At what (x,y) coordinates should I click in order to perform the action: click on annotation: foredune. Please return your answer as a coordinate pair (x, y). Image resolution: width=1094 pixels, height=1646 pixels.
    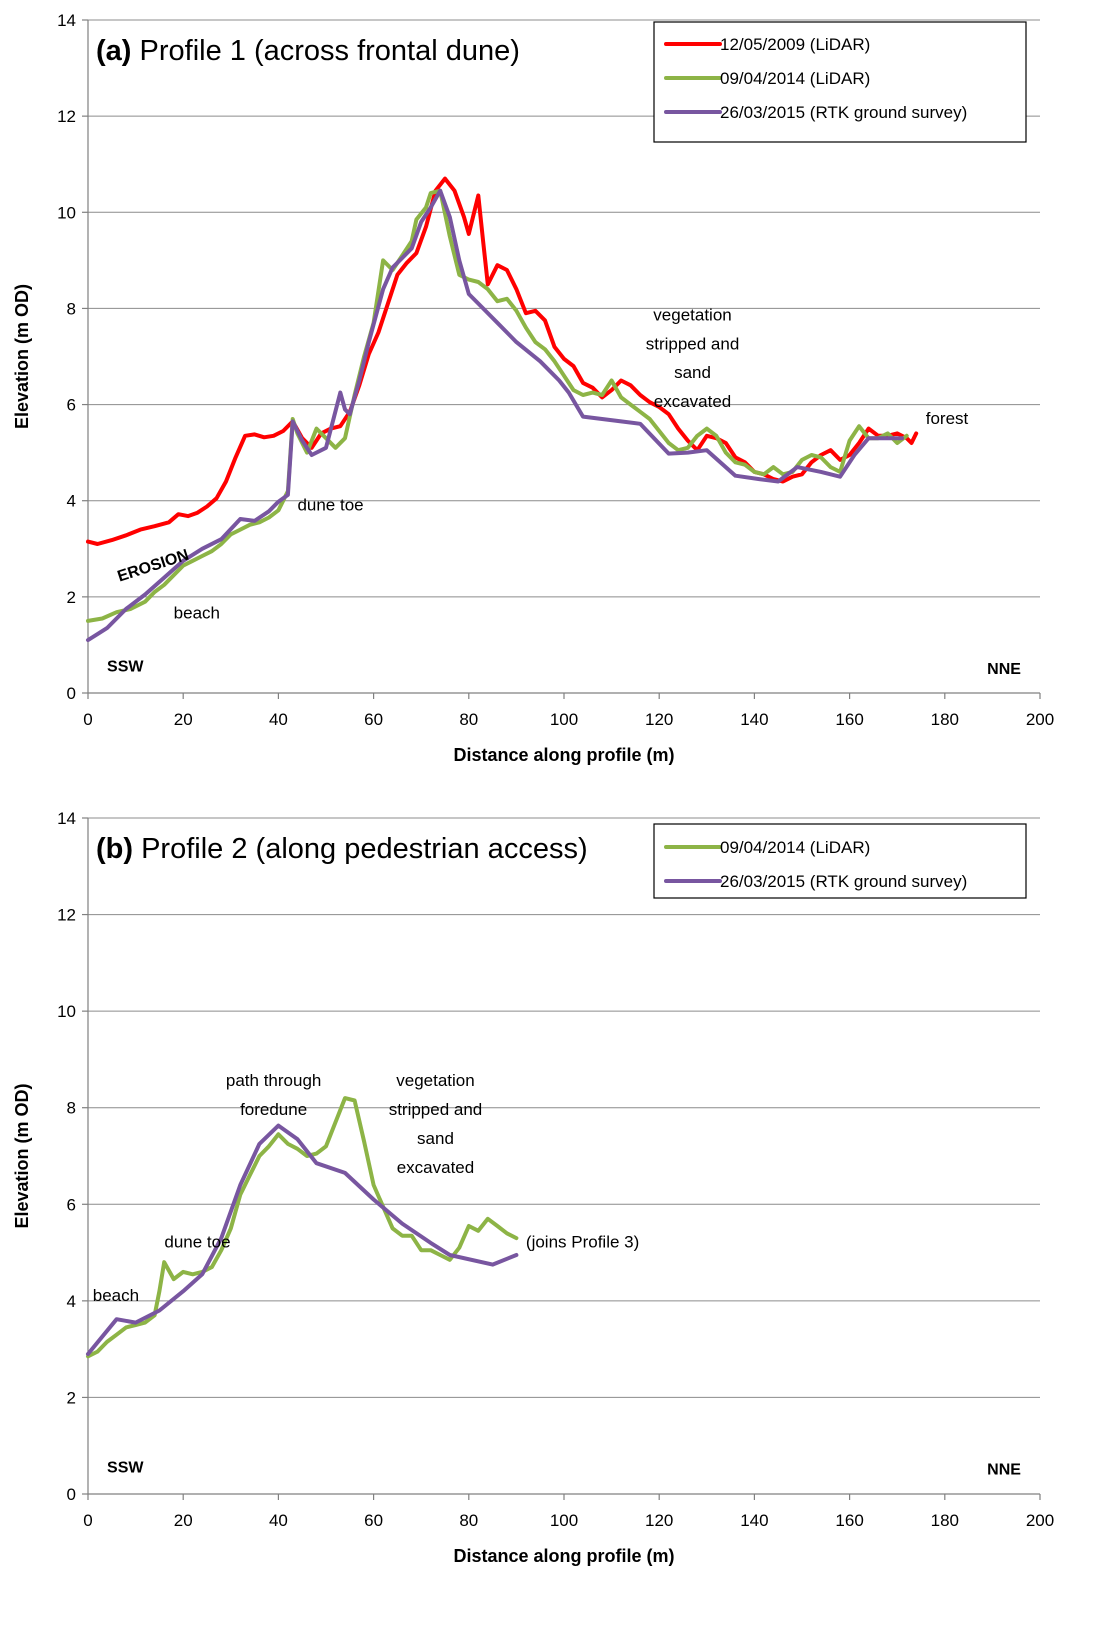
    Looking at the image, I should click on (273, 1109).